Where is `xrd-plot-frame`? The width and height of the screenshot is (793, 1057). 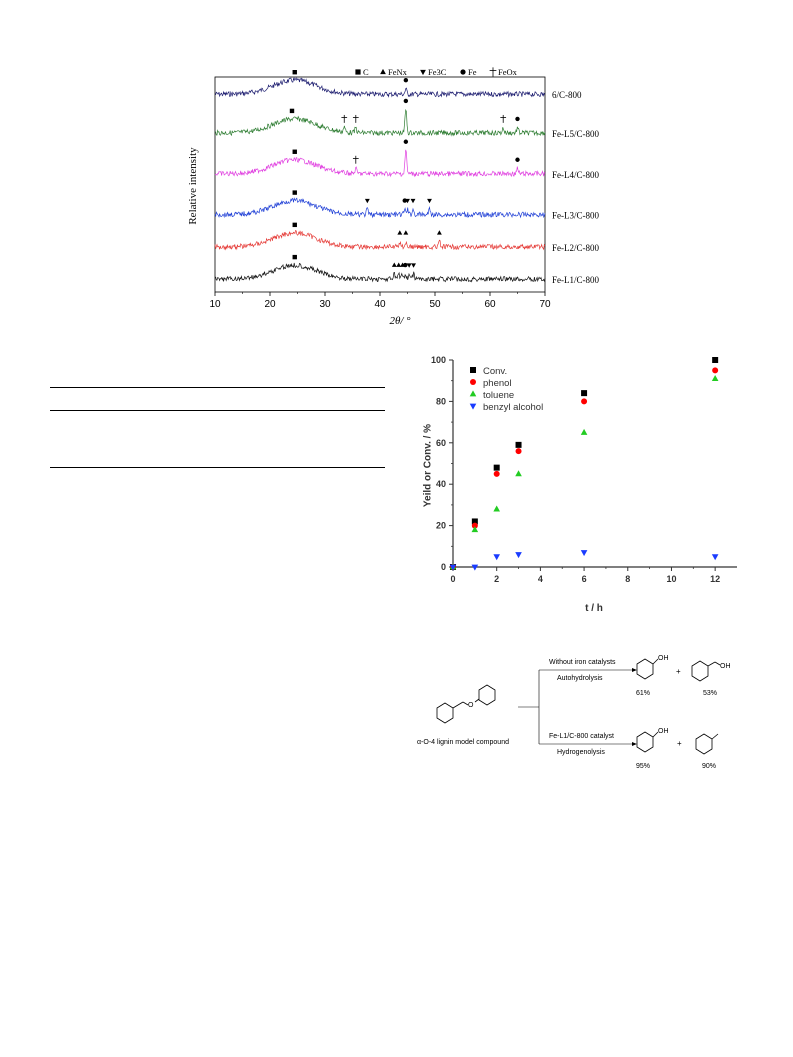 xrd-plot-frame is located at coordinates (380, 184).